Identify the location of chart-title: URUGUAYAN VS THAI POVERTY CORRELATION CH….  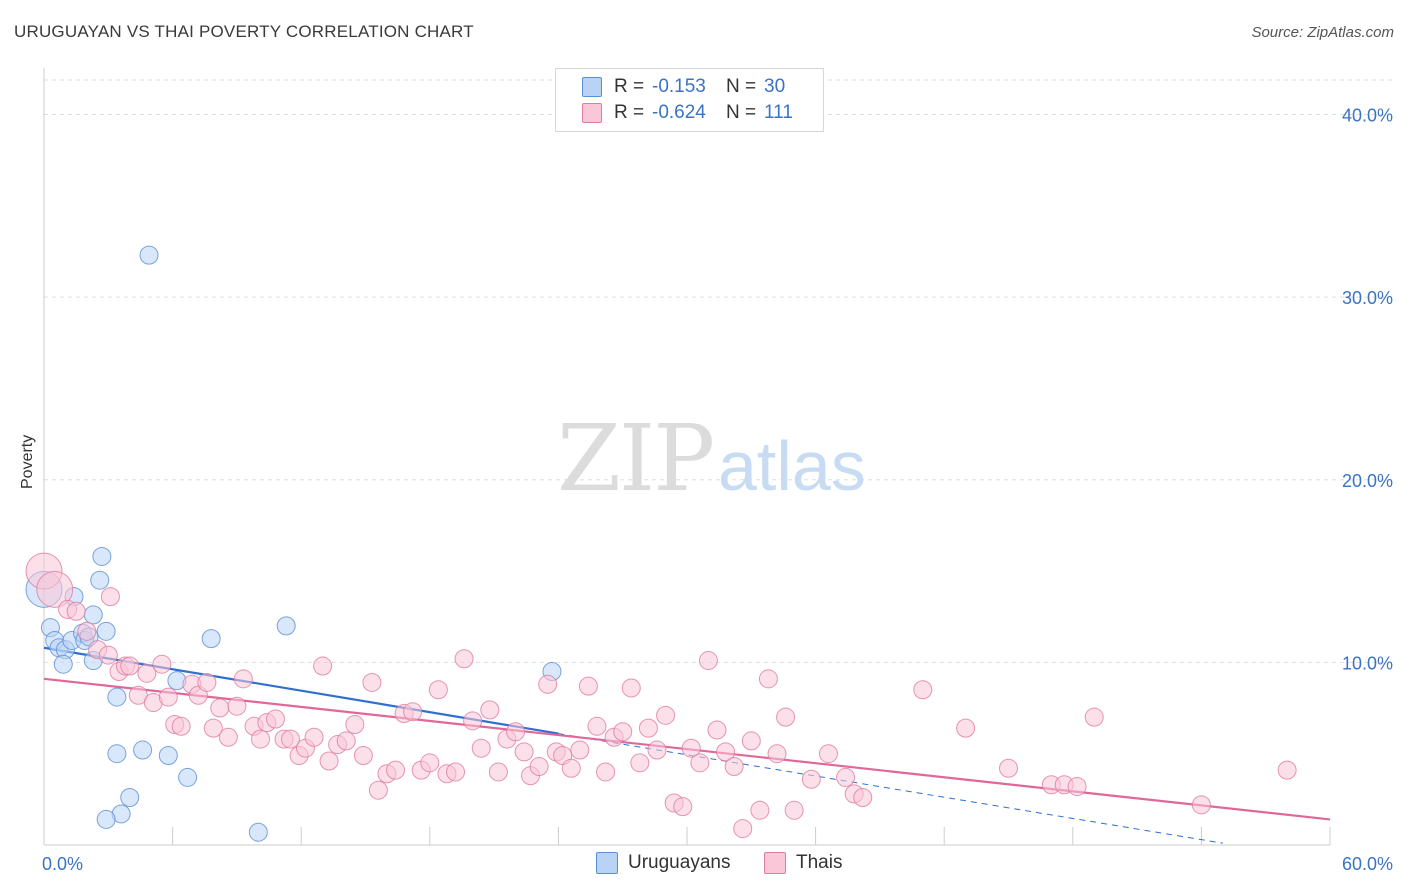
(244, 31).